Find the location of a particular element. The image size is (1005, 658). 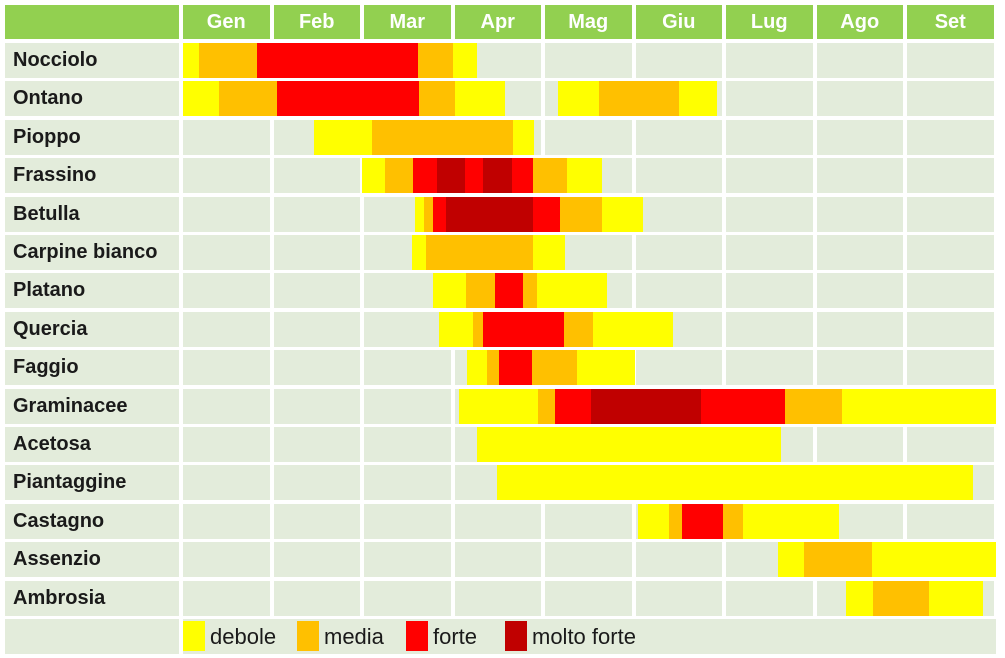

month-header-set: Set is located at coordinates (950, 22).